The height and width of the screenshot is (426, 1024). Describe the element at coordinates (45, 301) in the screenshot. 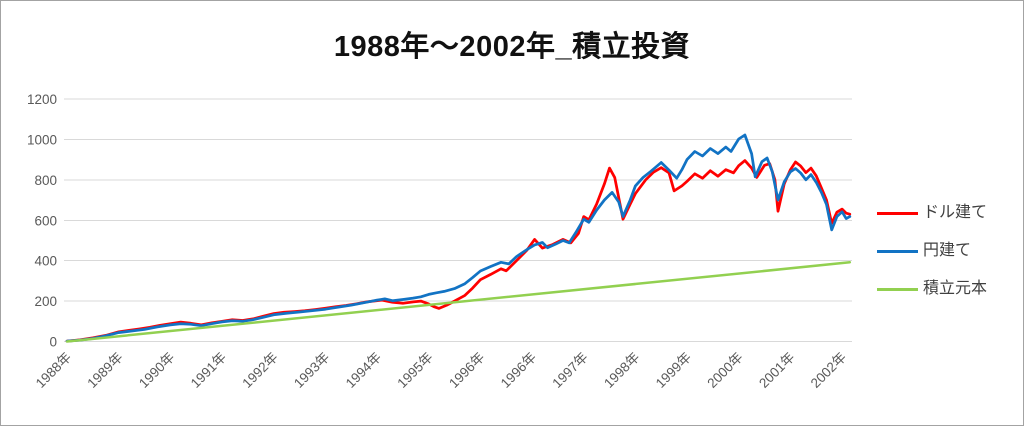

I see `y-tick-label: 200` at that location.